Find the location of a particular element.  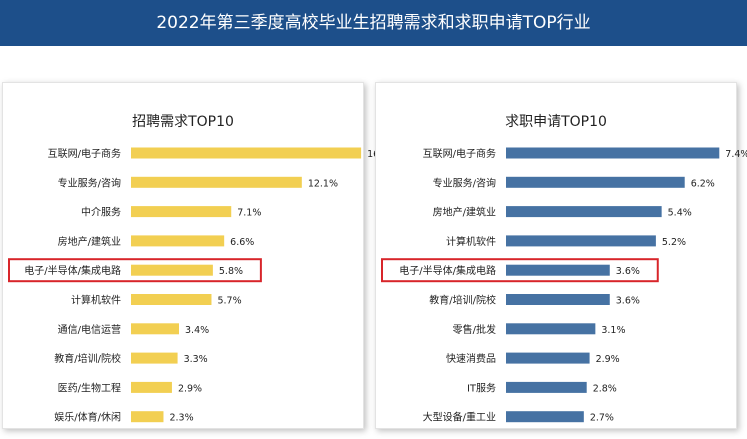

category-label: 快速消费品 is located at coordinates (471, 358).